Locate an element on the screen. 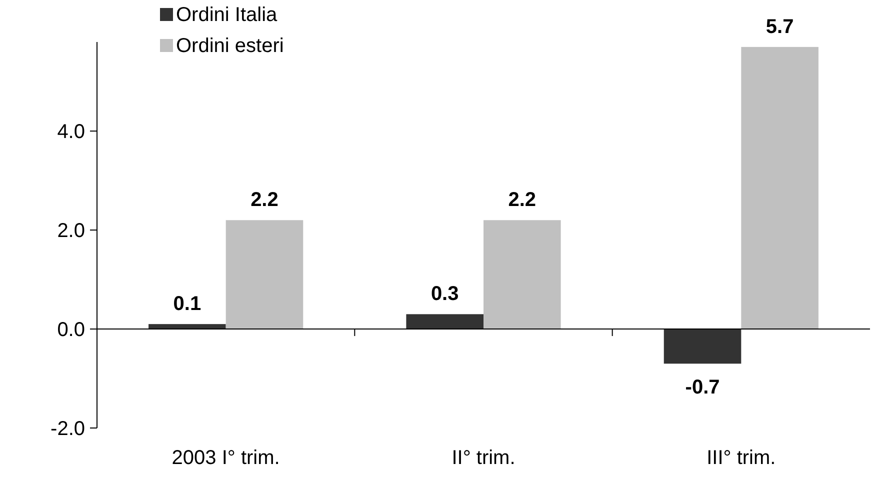 Image resolution: width=890 pixels, height=486 pixels. x-tick-label: III° trim. is located at coordinates (741, 458).